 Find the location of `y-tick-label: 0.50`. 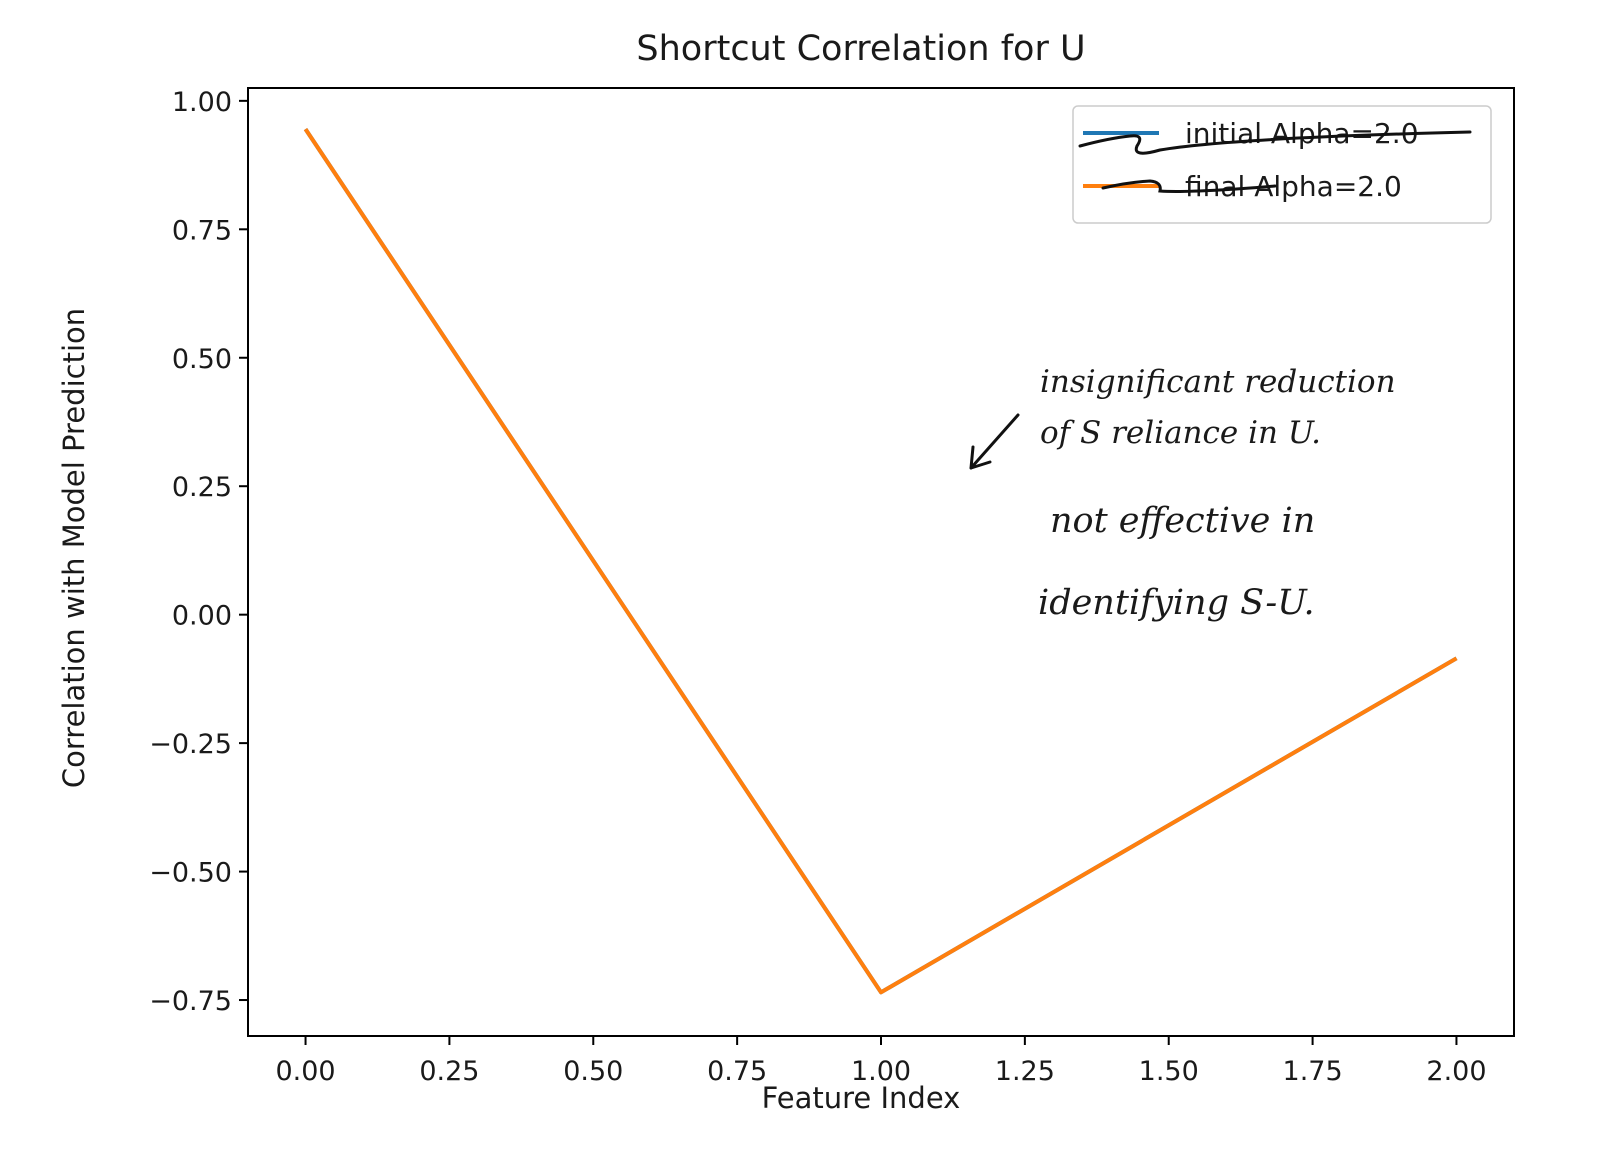

y-tick-label: 0.50 is located at coordinates (202, 359).